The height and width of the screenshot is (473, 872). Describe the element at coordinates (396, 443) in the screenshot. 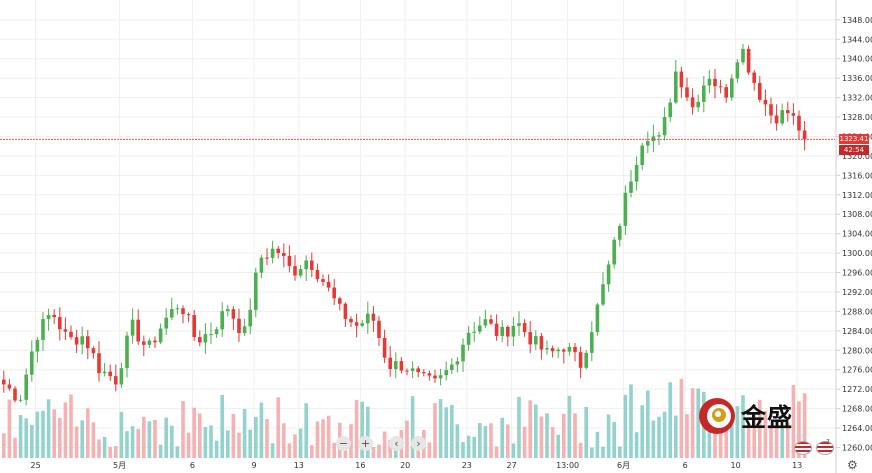

I see `scroll-left-button: ‹` at that location.